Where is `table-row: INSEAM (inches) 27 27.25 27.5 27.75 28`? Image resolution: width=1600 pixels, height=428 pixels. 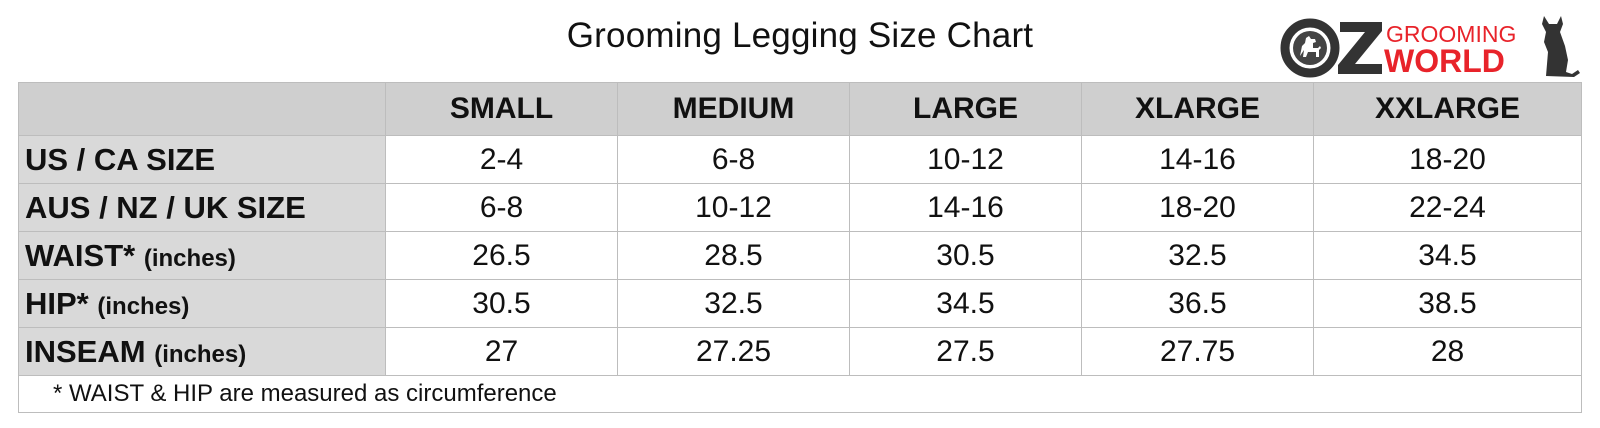
table-row: INSEAM (inches) 27 27.25 27.5 27.75 28 is located at coordinates (800, 351).